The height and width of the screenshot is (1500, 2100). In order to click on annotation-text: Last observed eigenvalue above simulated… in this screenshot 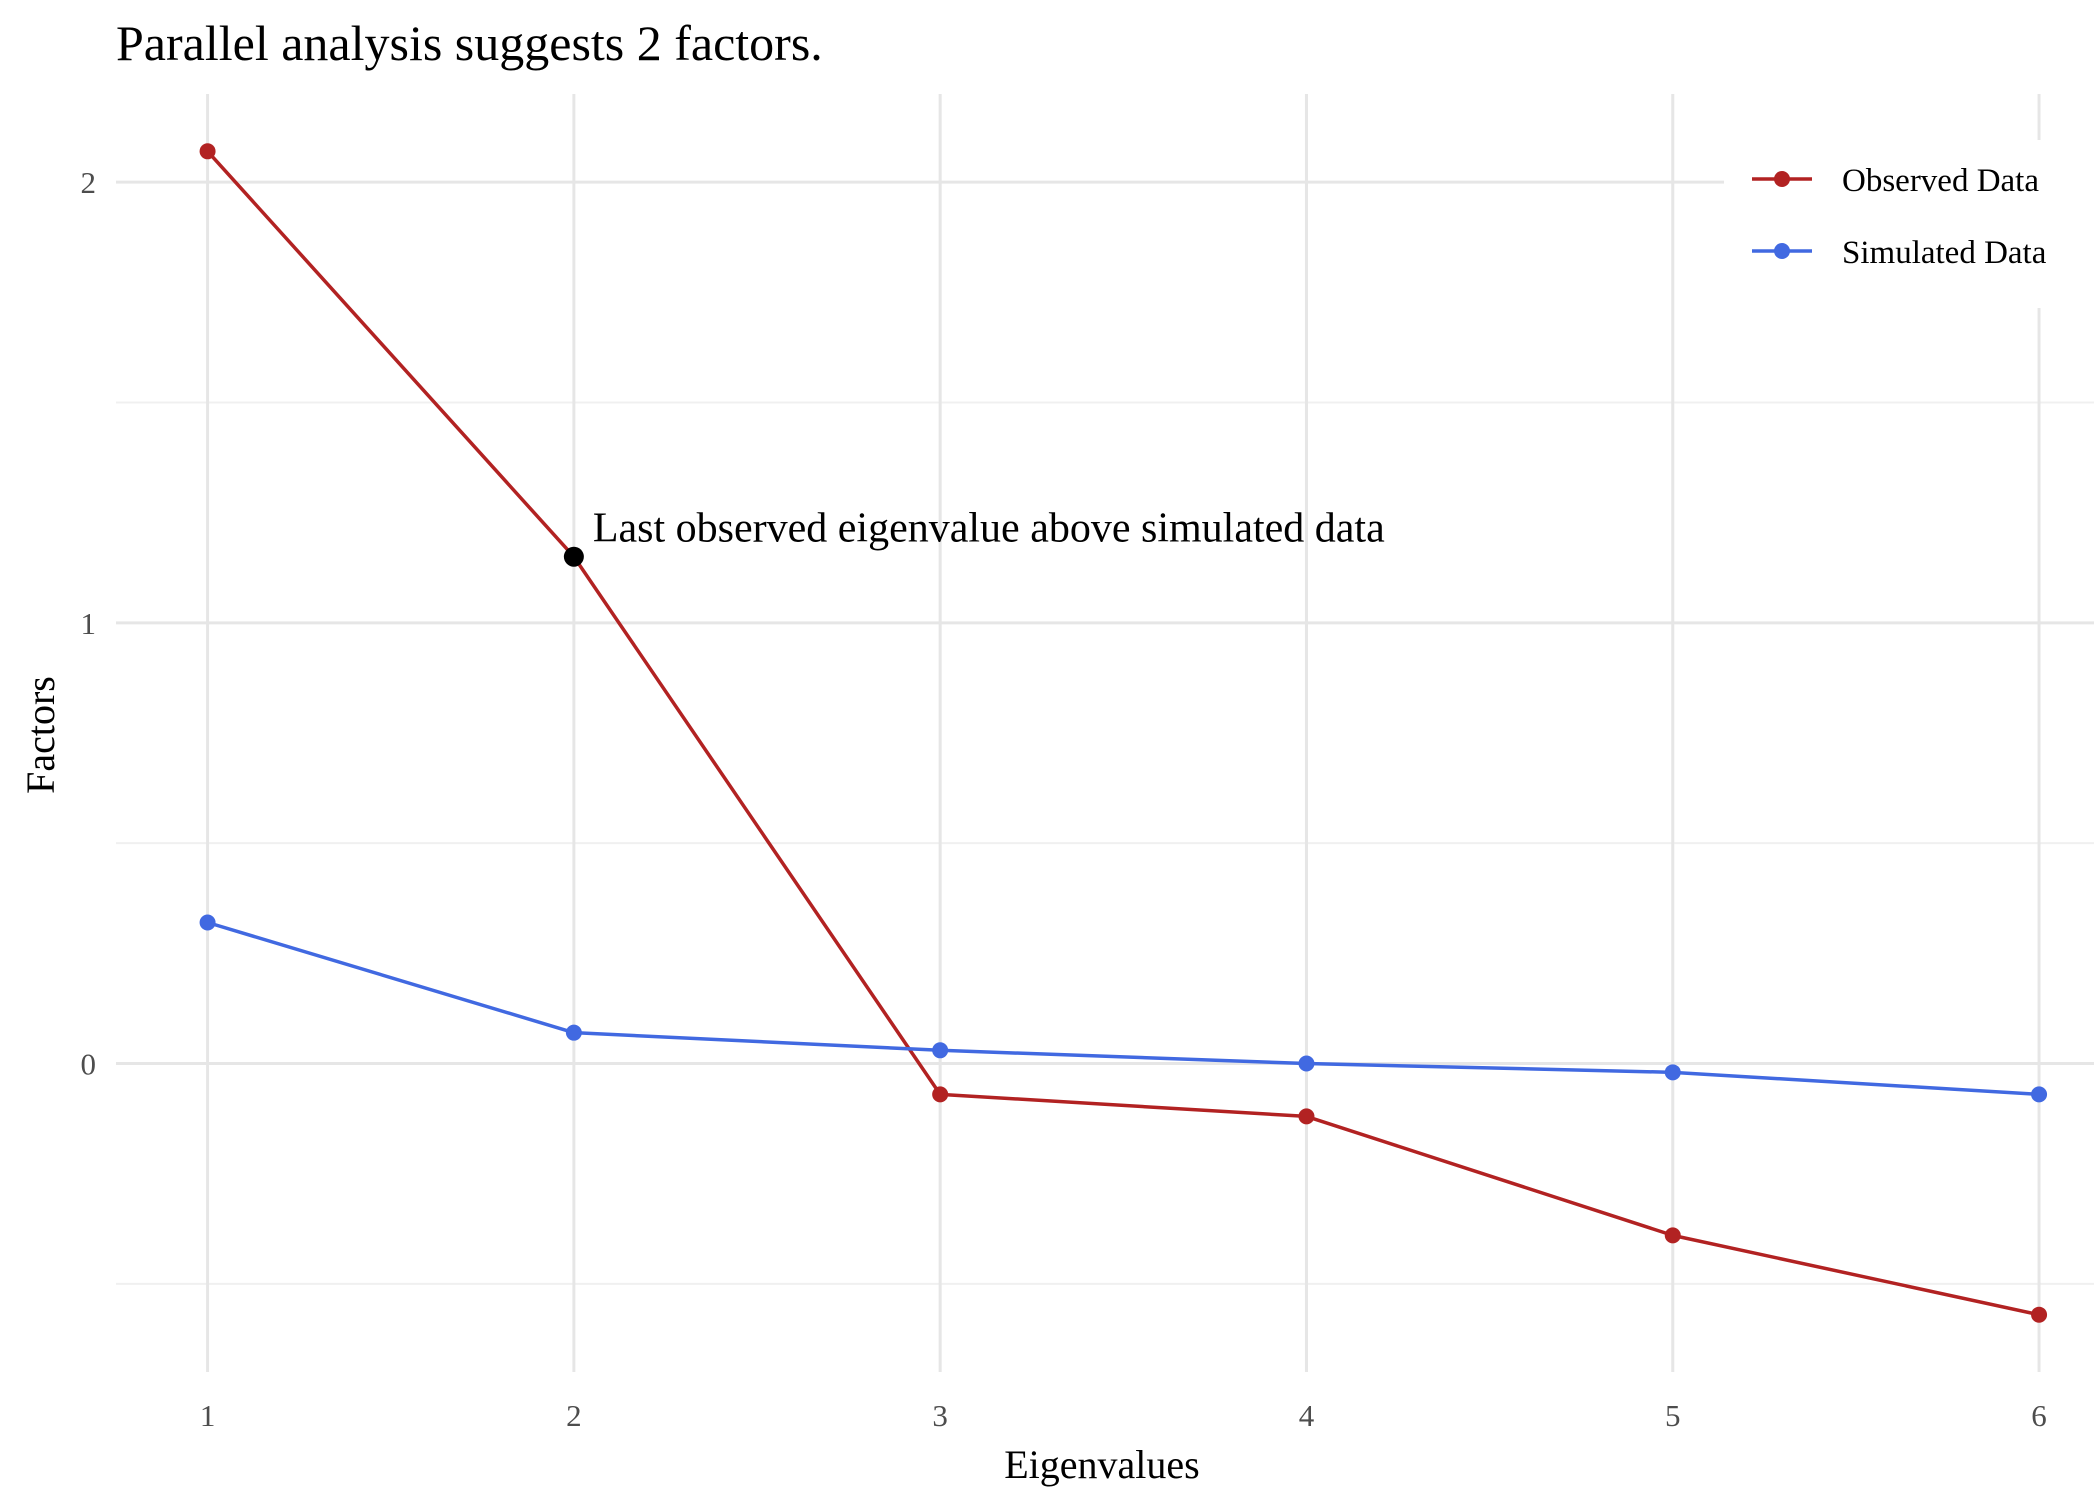, I will do `click(989, 529)`.